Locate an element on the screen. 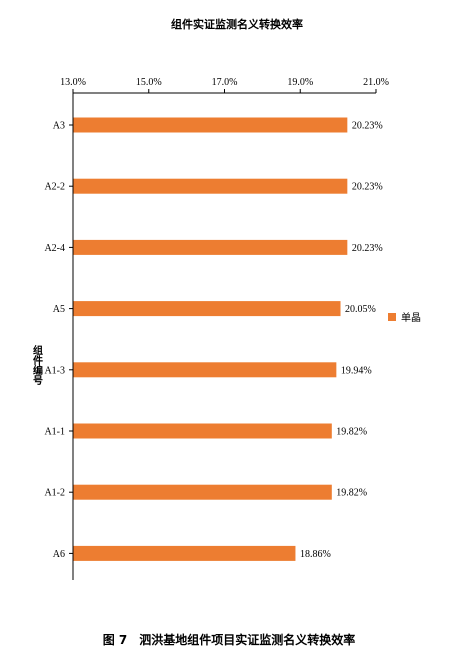 Image resolution: width=459 pixels, height=672 pixels. x-axis-ticks: 13.0% 15.0% 17.0% 19.0% 21.0% is located at coordinates (224, 85).